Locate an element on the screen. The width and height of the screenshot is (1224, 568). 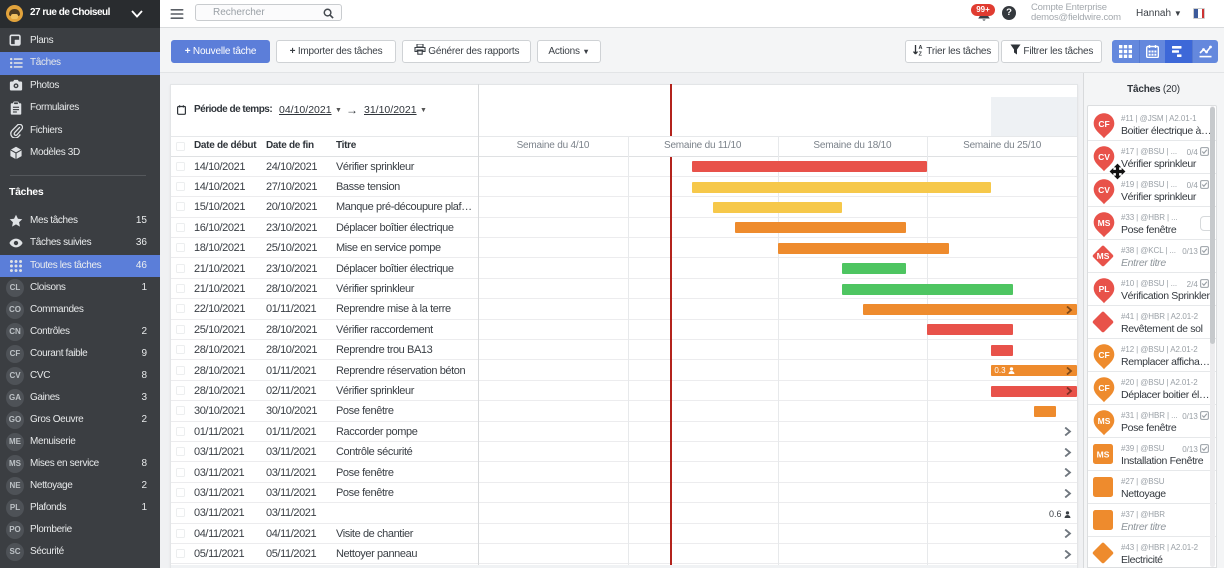
svg-text: PL is located at coordinates (1104, 288).